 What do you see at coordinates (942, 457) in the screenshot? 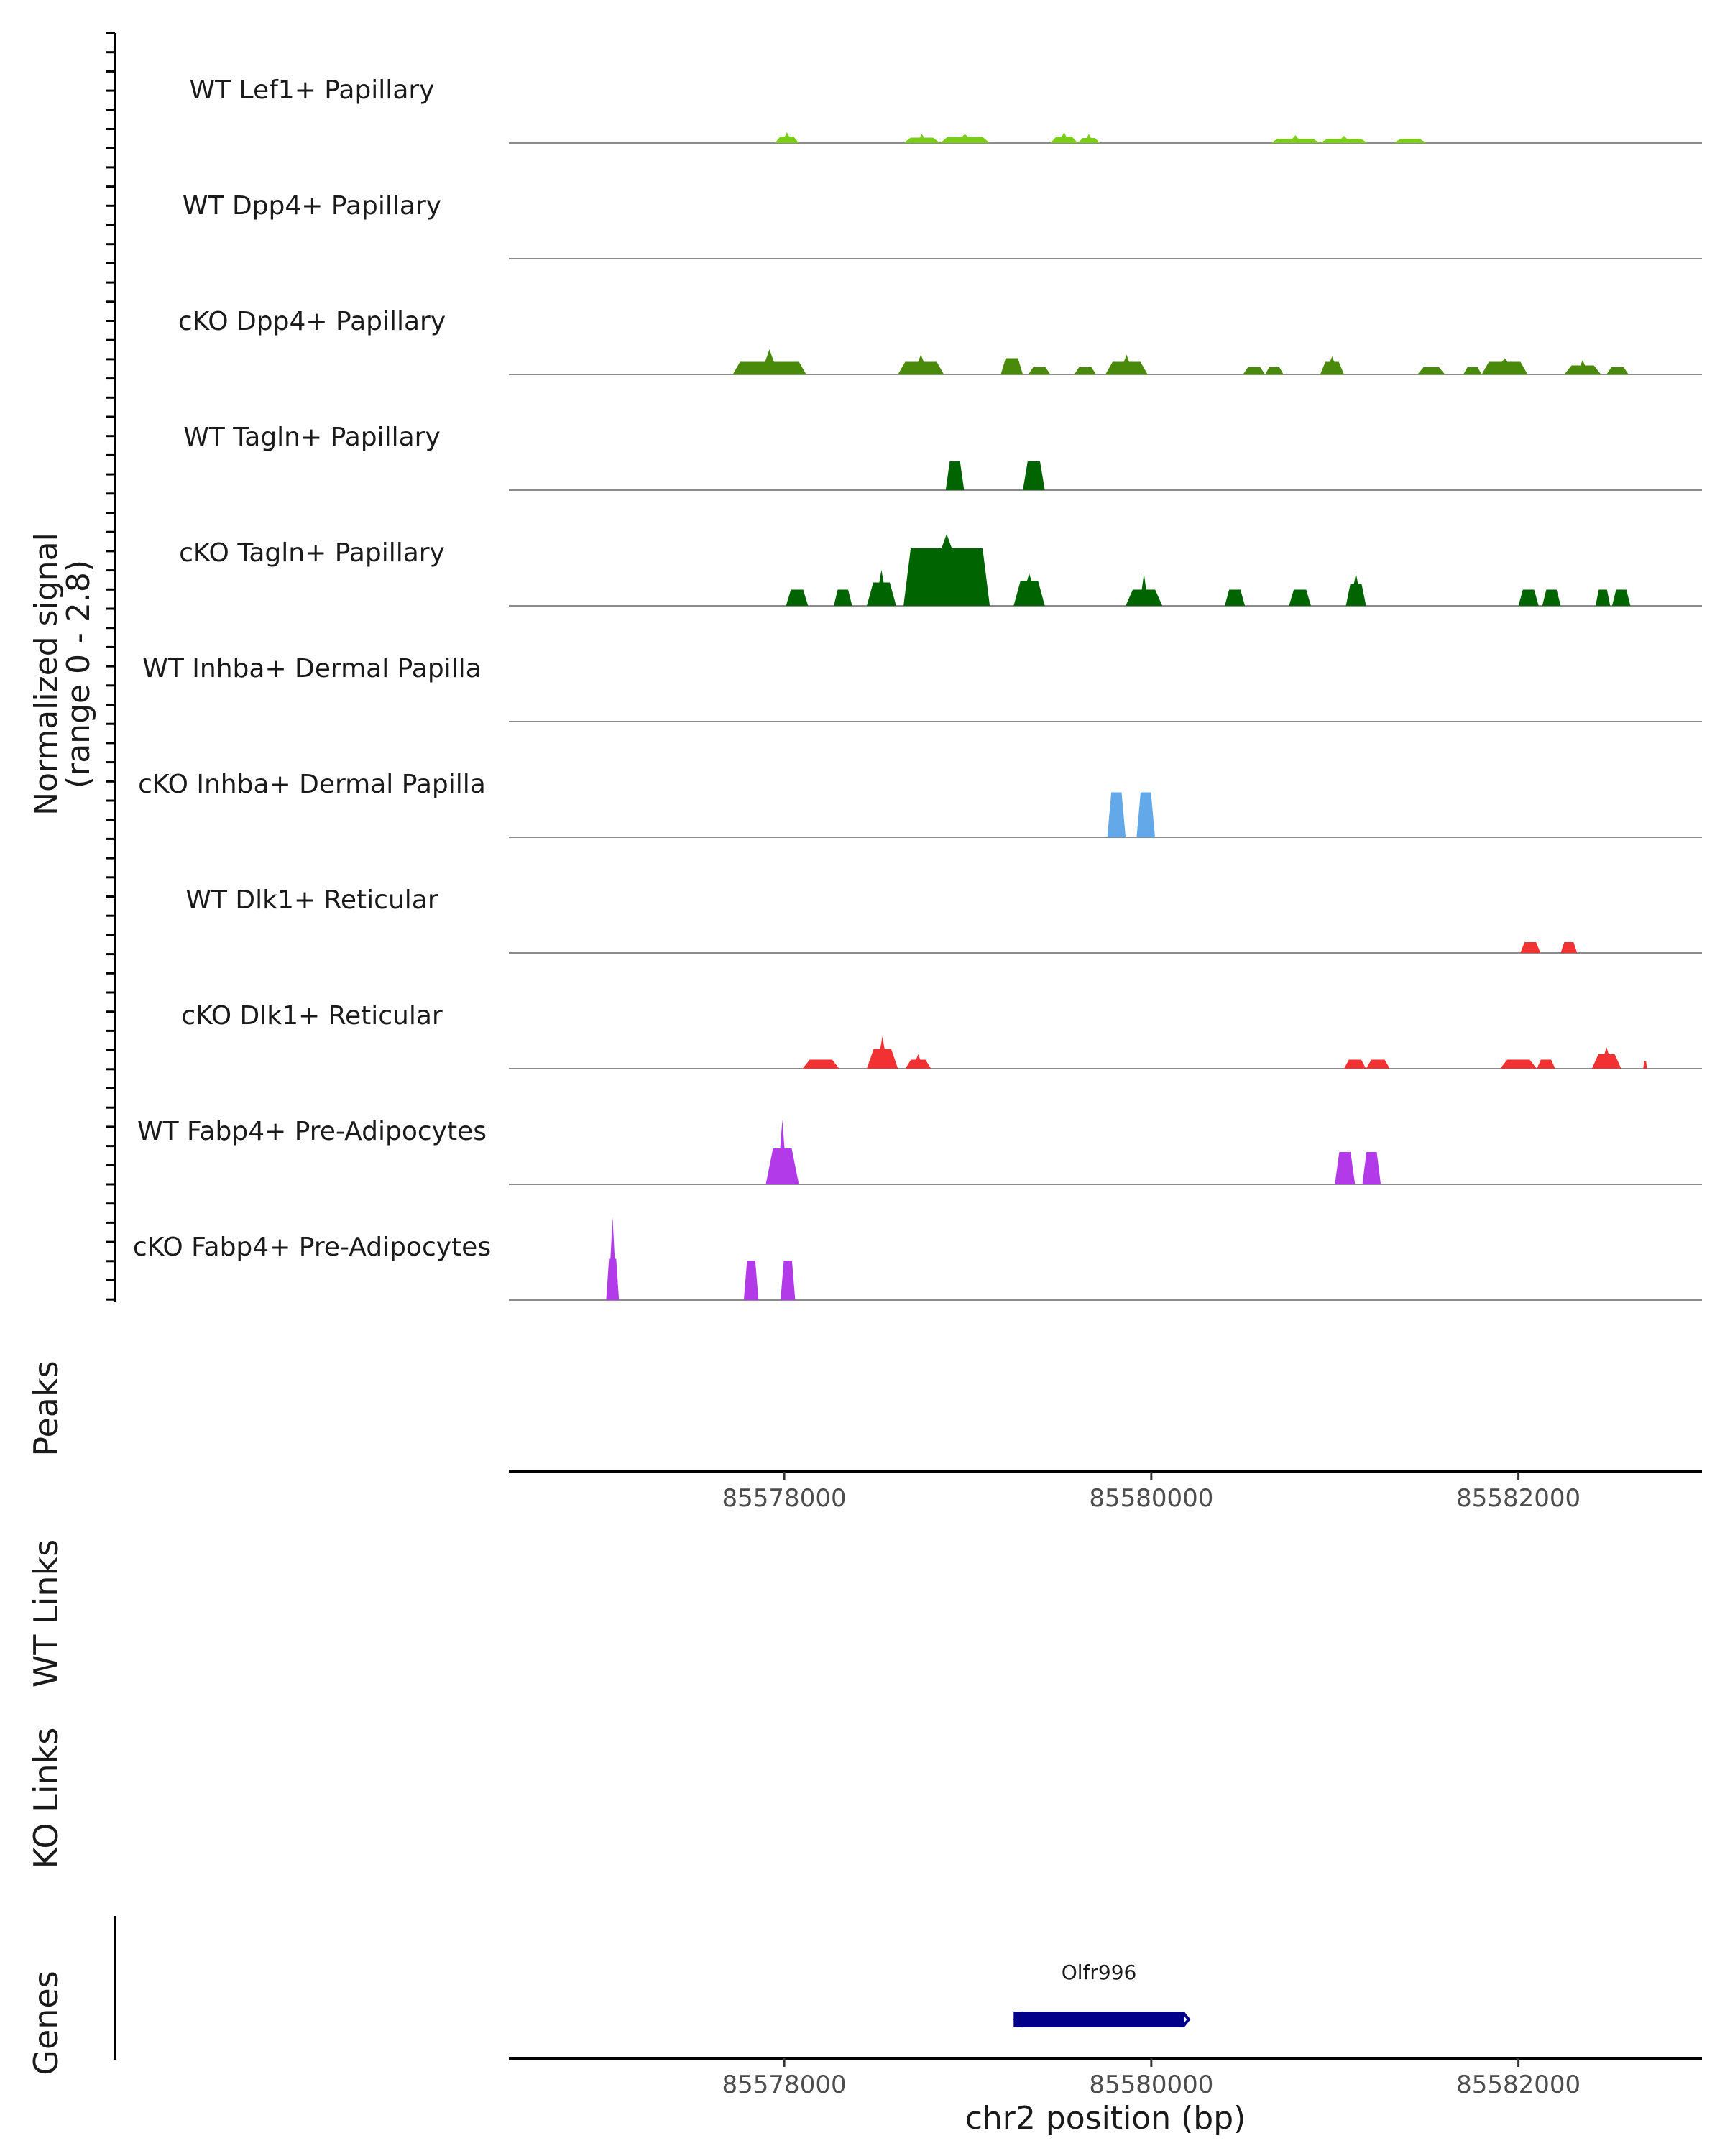
I see `track-3: WT Tagln+ Papillary` at bounding box center [942, 457].